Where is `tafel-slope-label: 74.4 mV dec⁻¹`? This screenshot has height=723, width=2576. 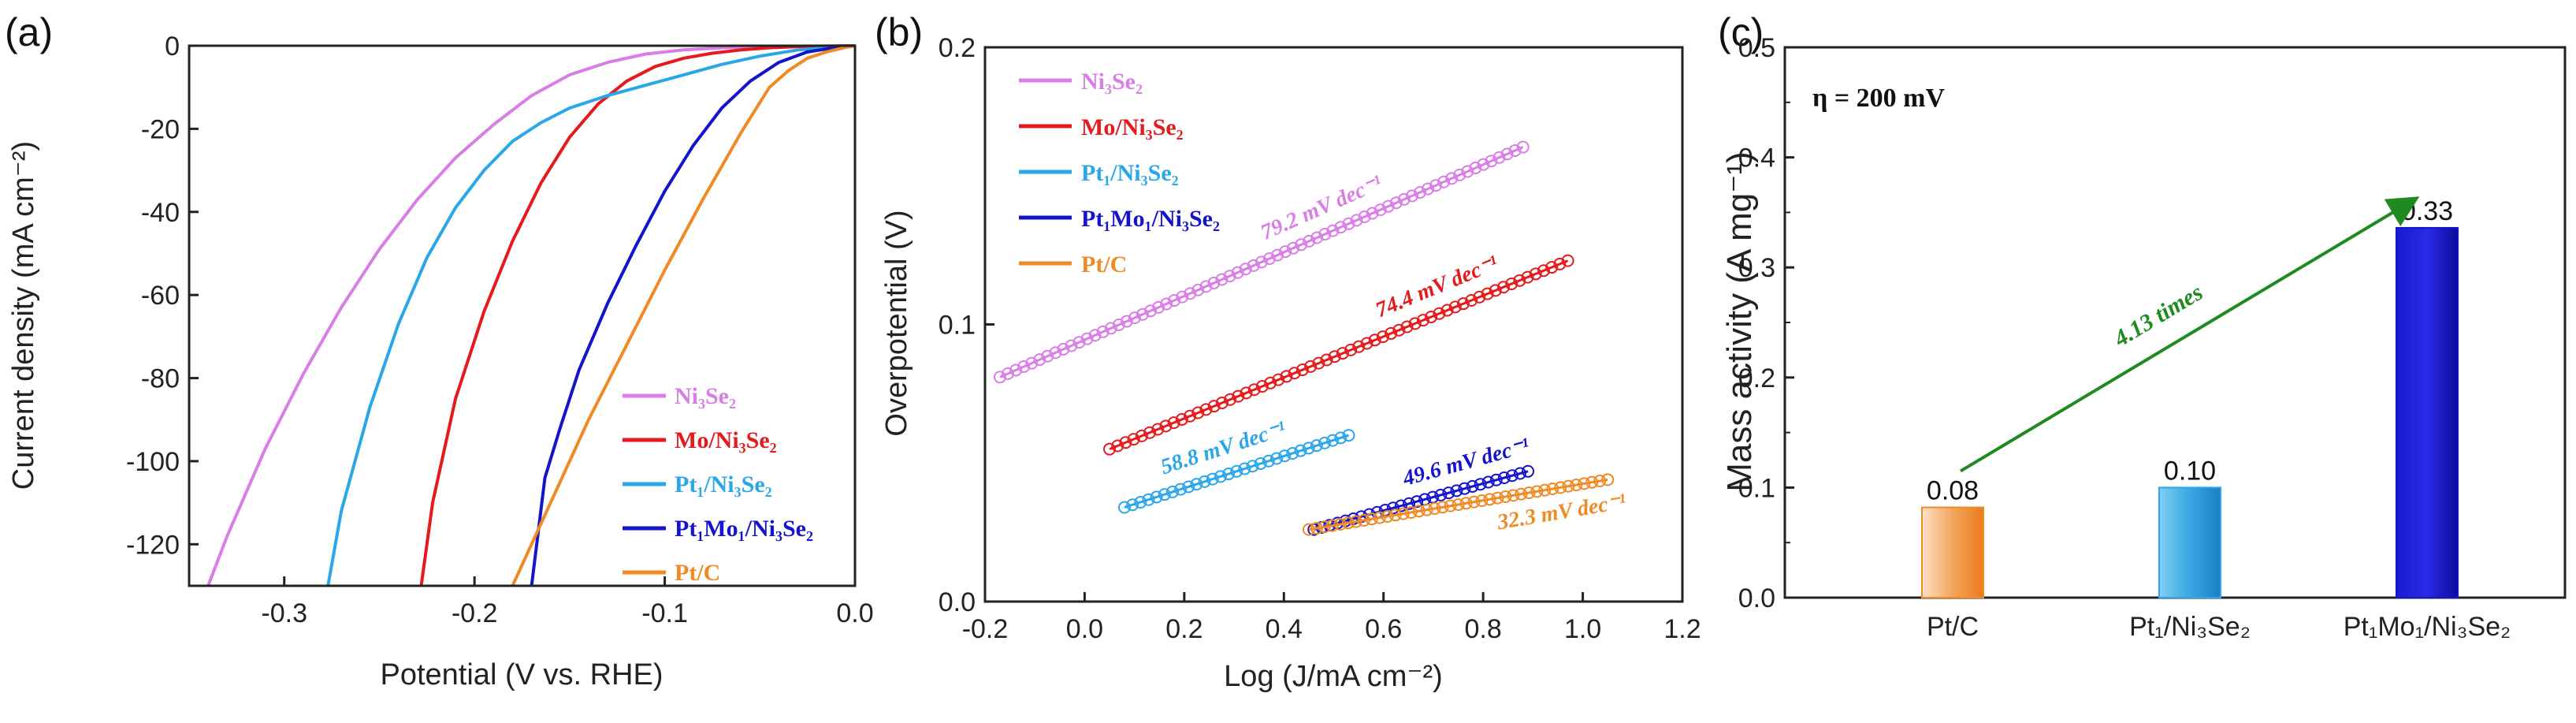
tafel-slope-label: 74.4 mV dec⁻¹ is located at coordinates (1436, 286).